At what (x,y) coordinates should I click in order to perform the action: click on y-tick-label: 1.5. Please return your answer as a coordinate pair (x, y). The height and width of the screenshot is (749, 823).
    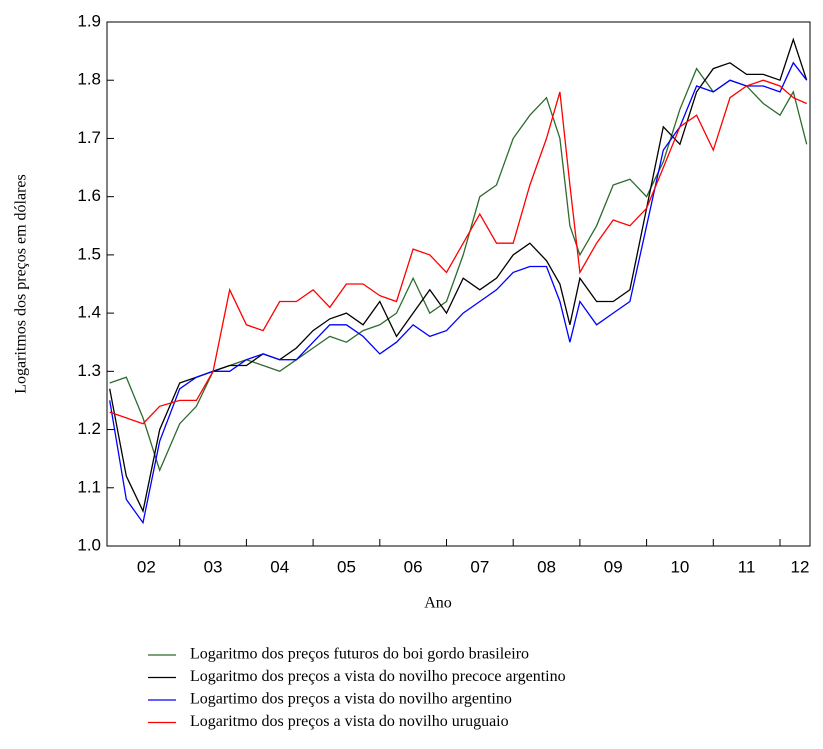
    Looking at the image, I should click on (89, 253).